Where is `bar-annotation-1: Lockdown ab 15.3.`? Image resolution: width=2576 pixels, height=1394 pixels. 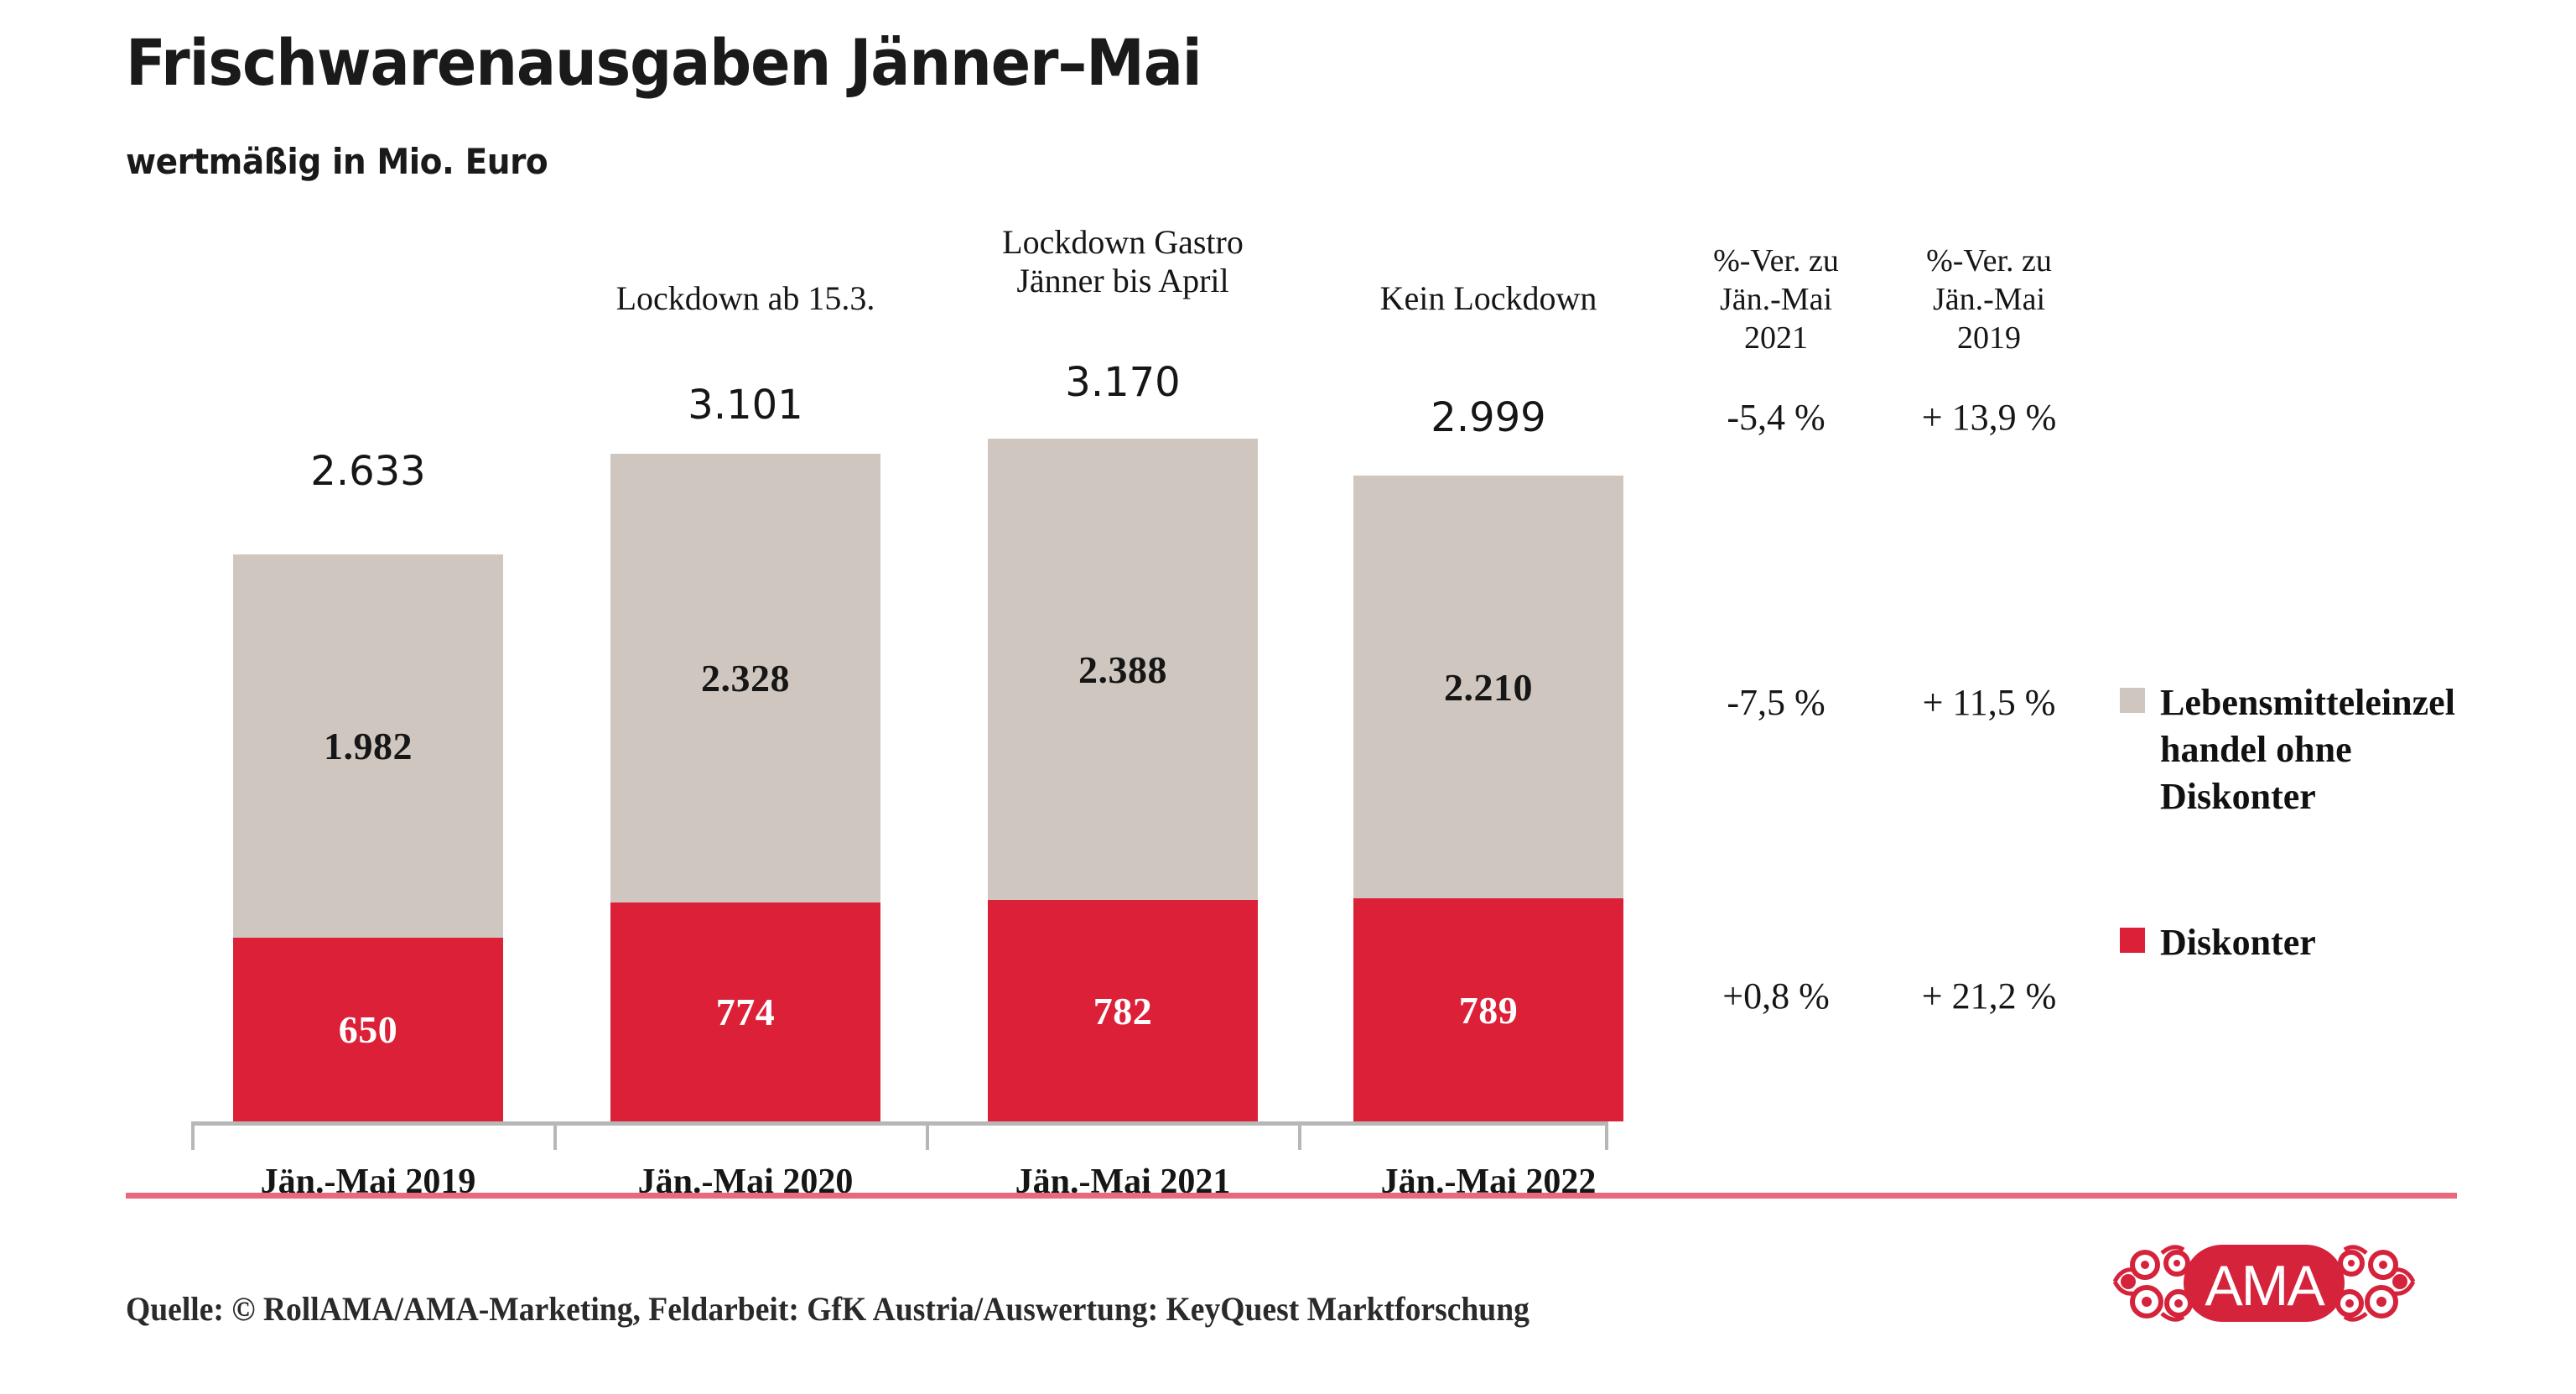
bar-annotation-1: Lockdown ab 15.3. is located at coordinates (745, 298).